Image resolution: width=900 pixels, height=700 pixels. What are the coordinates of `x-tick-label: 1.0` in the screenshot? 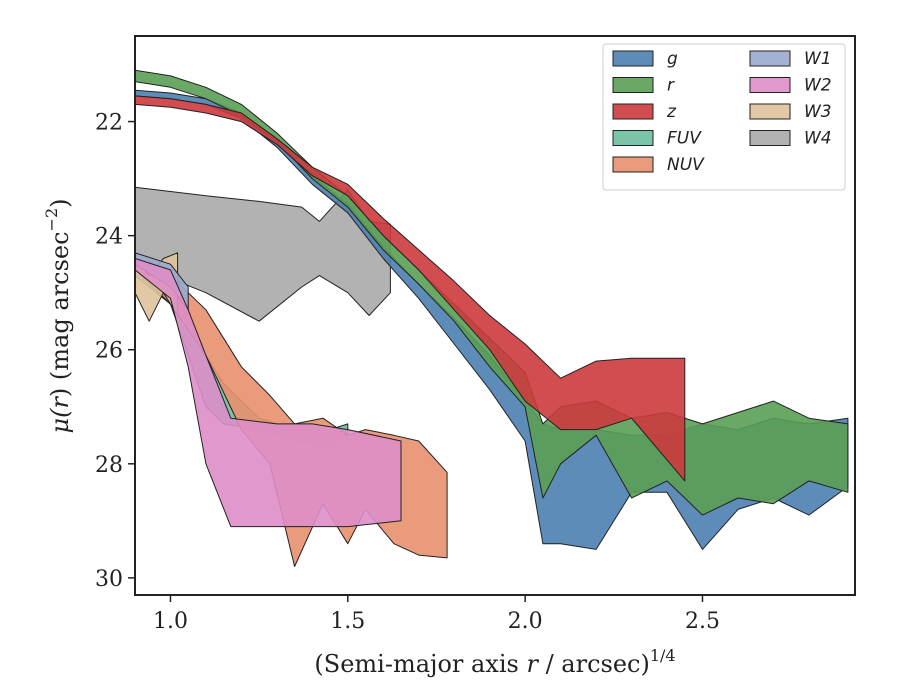 It's located at (170, 621).